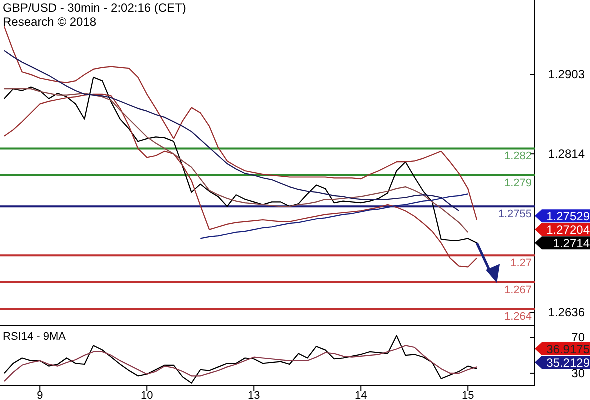 Image resolution: width=590 pixels, height=400 pixels. I want to click on text: Research © 2018, so click(50, 22).